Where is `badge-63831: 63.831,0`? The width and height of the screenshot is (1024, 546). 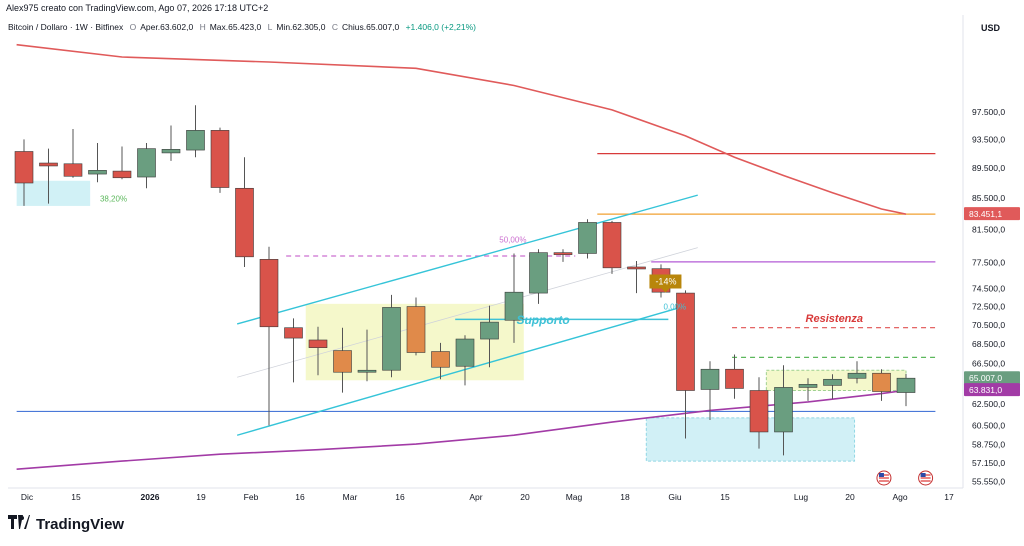
badge-63831: 63.831,0 is located at coordinates (985, 390).